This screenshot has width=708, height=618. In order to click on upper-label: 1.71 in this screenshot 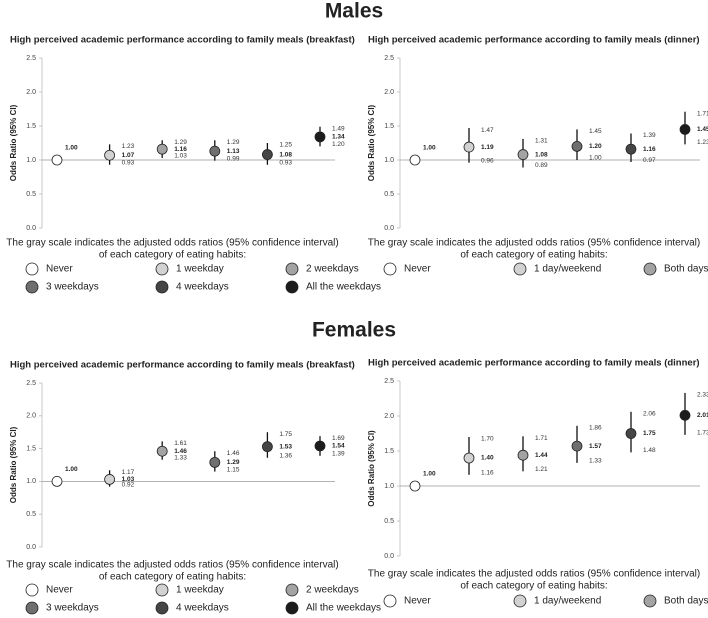, I will do `click(541, 438)`.